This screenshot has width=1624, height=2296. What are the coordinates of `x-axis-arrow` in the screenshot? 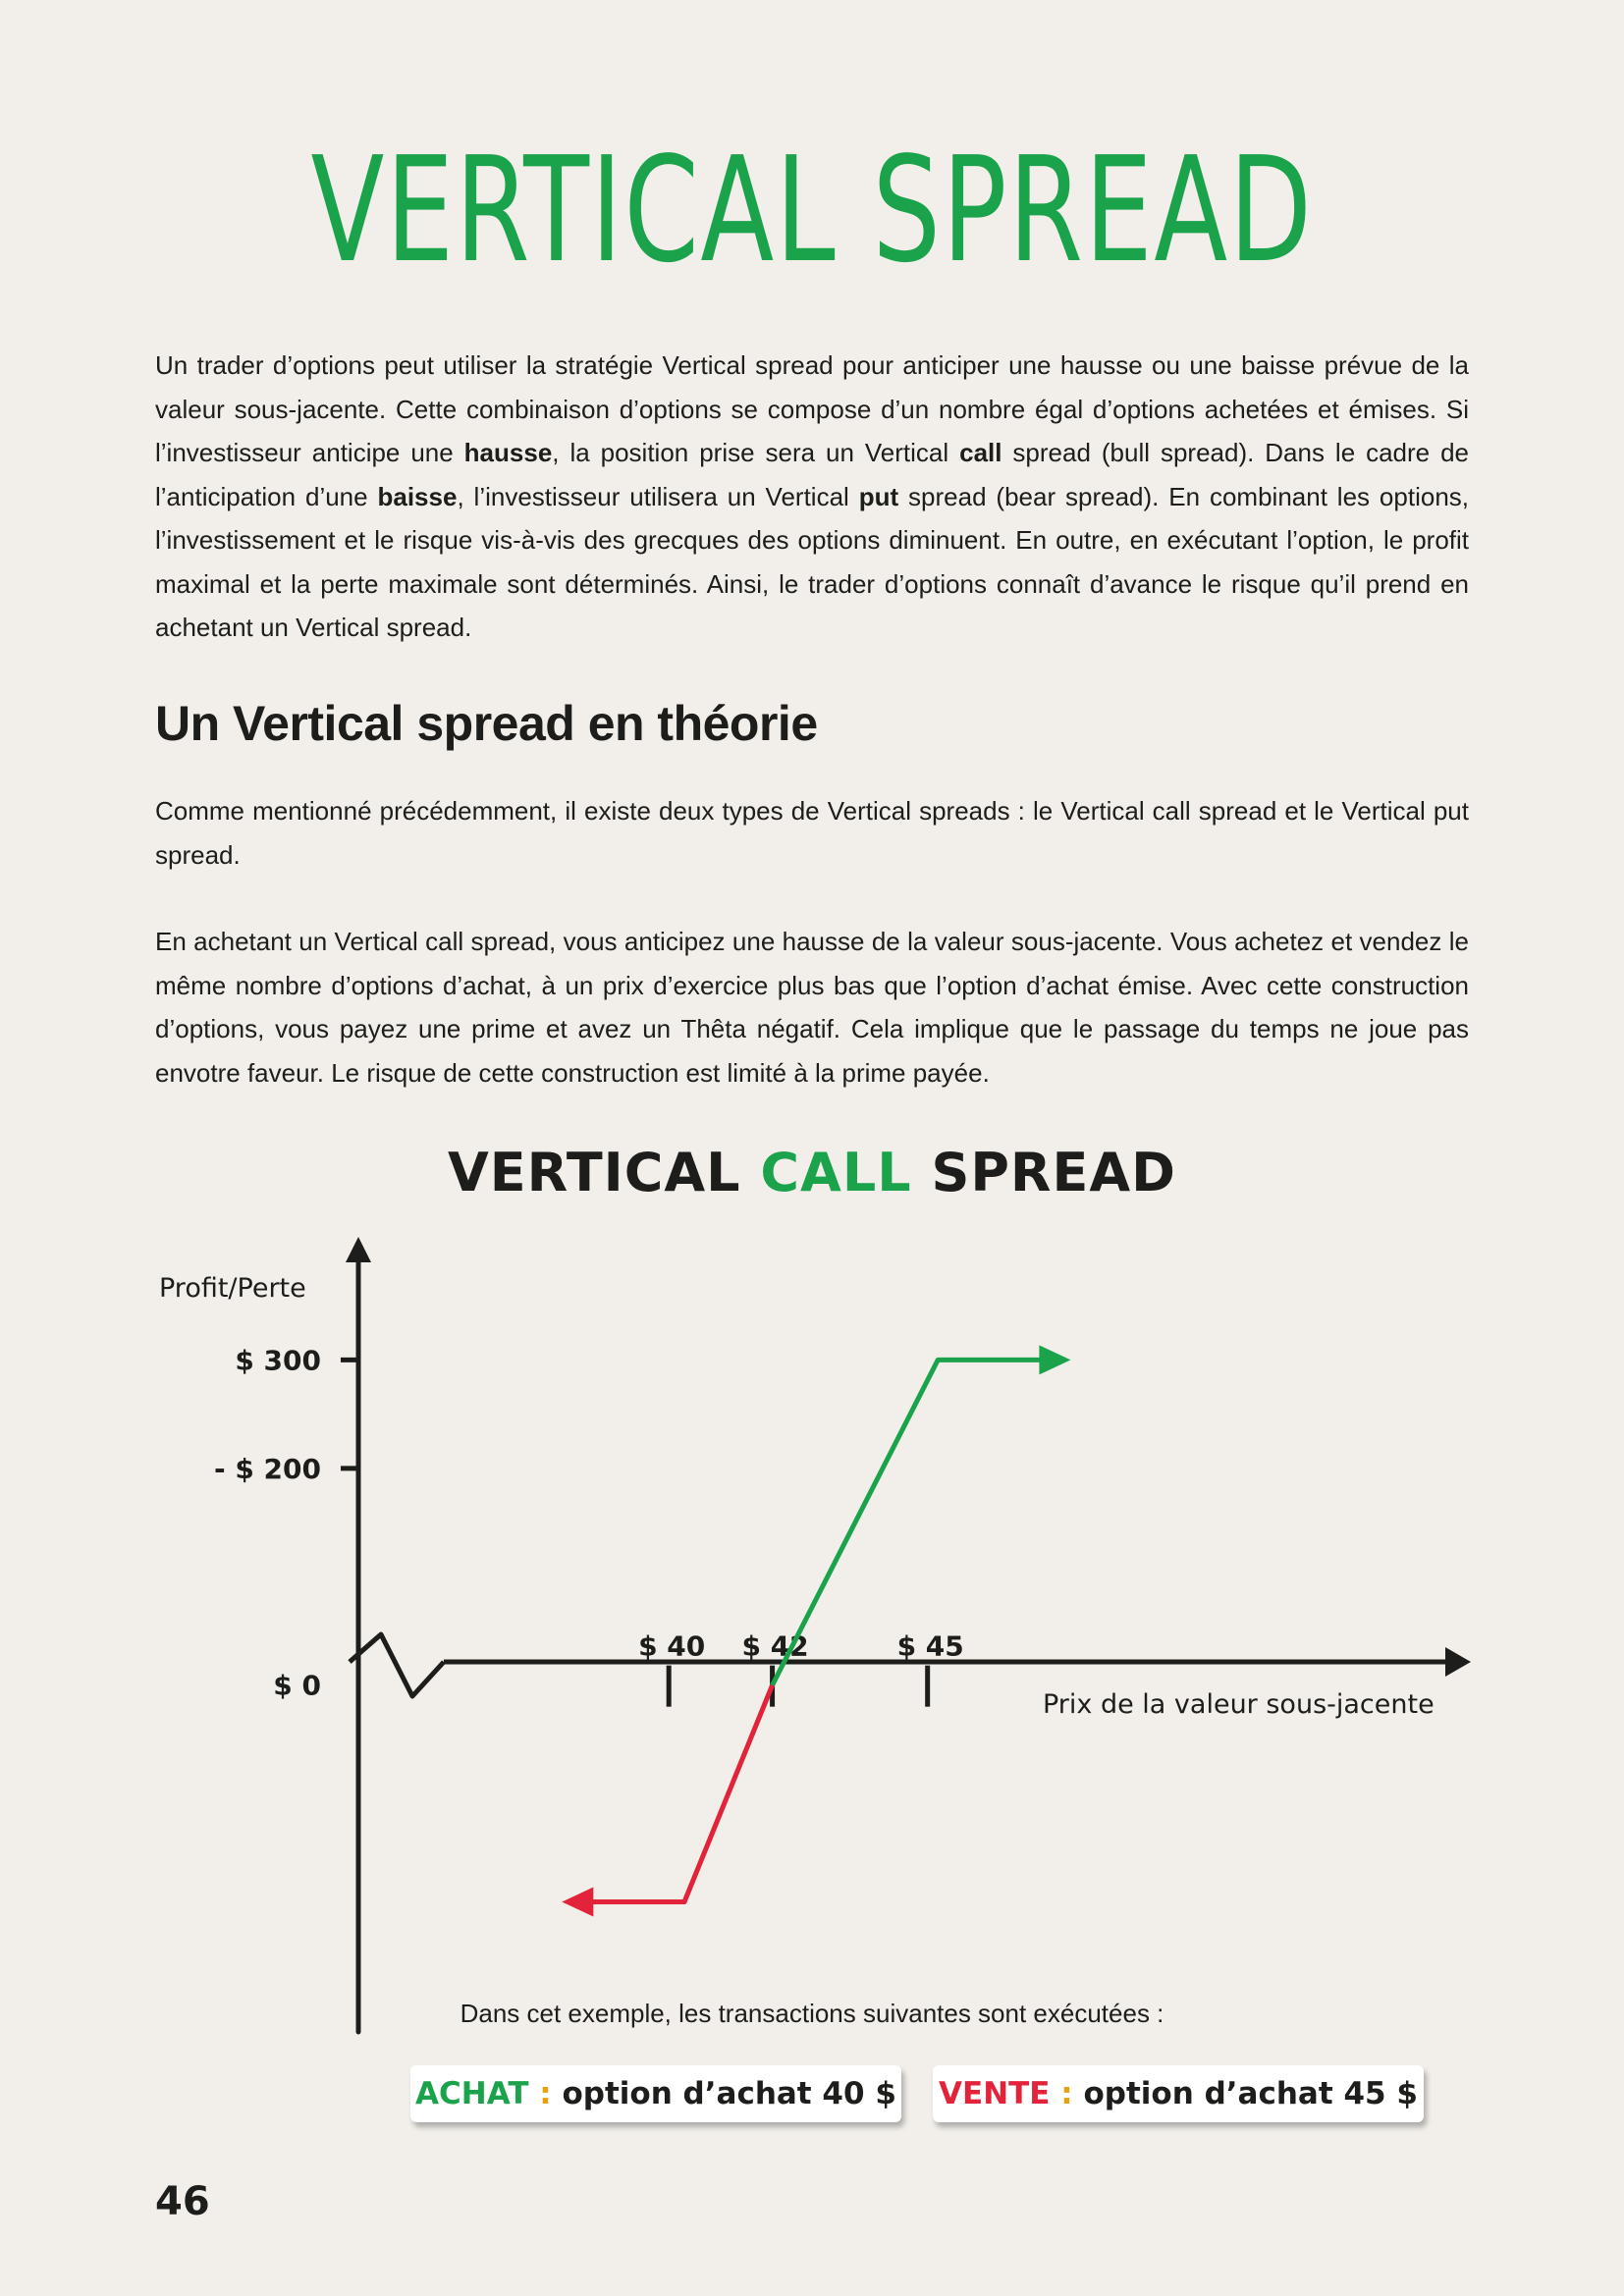 It's located at (1458, 1662).